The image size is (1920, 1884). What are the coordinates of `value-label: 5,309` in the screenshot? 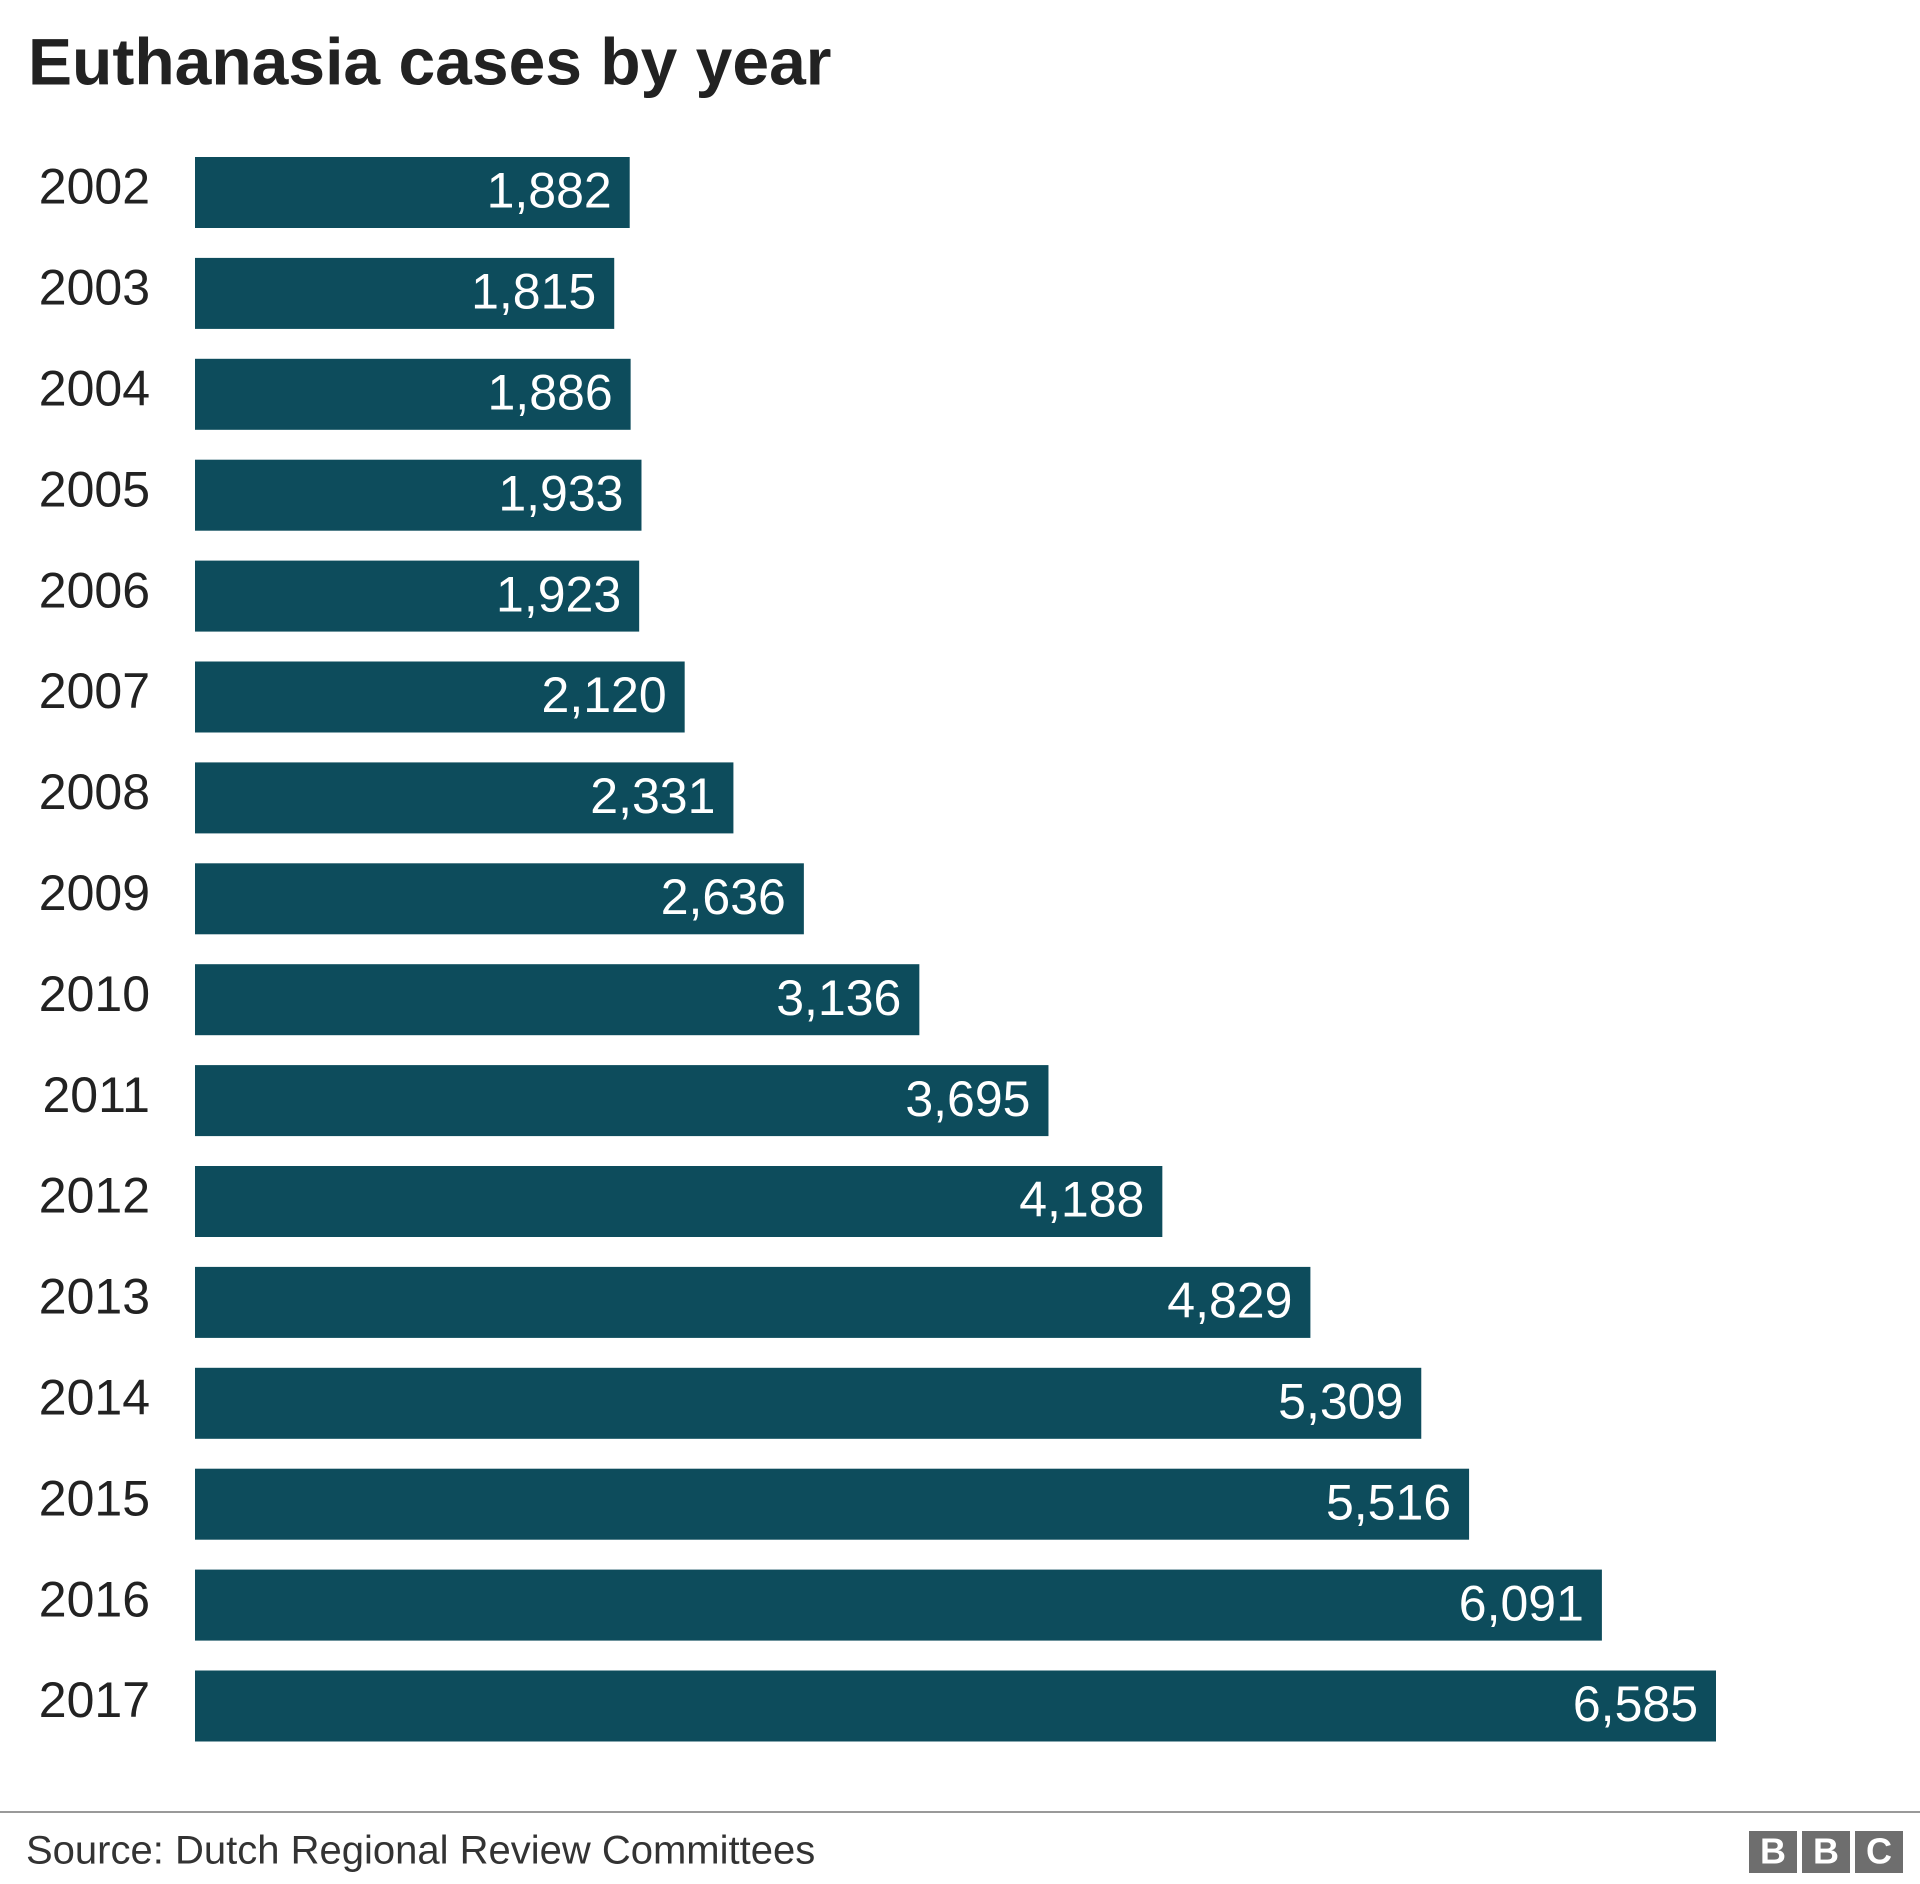 It's located at (1340, 1402).